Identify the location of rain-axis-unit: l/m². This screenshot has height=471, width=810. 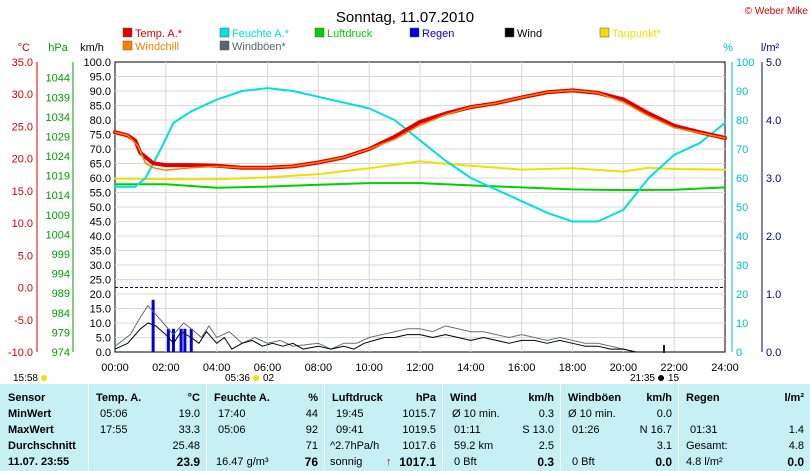
(770, 48).